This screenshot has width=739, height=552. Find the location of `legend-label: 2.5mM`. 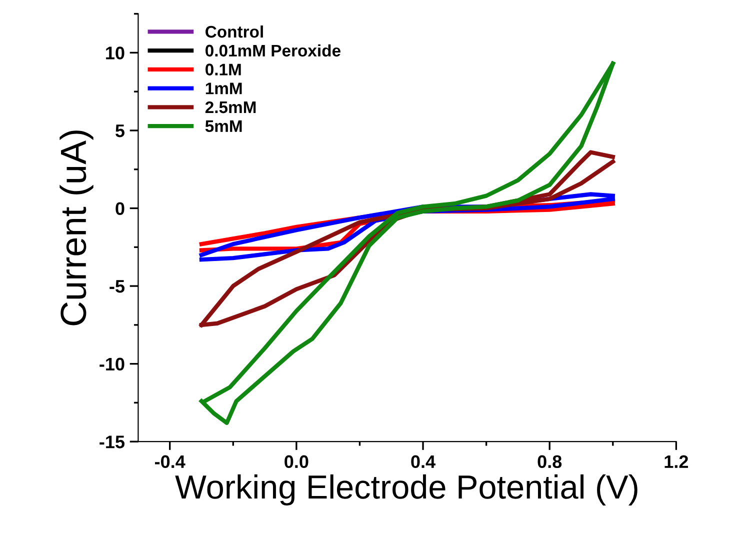

legend-label: 2.5mM is located at coordinates (230, 107).